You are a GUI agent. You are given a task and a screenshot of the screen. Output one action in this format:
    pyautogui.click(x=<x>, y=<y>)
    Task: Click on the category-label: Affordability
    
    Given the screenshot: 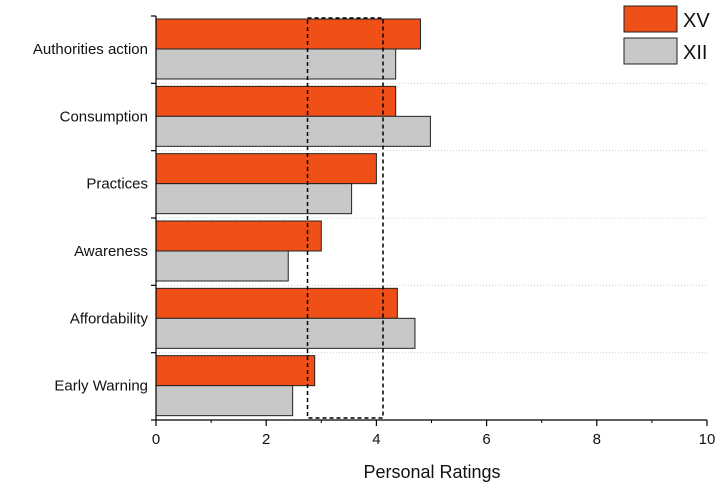 What is the action you would take?
    pyautogui.click(x=109, y=318)
    